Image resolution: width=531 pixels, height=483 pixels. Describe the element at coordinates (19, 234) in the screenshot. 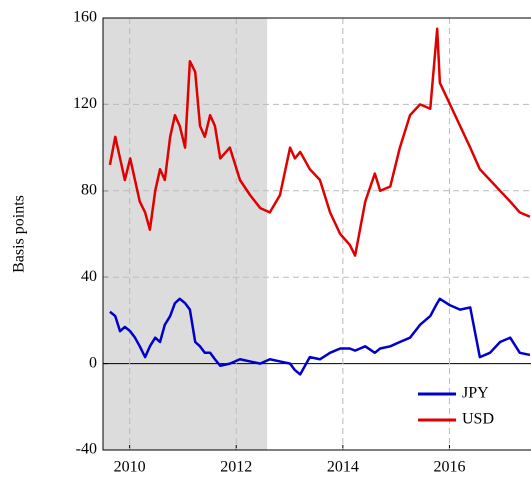

I see `y-axis-label: Basis points` at that location.